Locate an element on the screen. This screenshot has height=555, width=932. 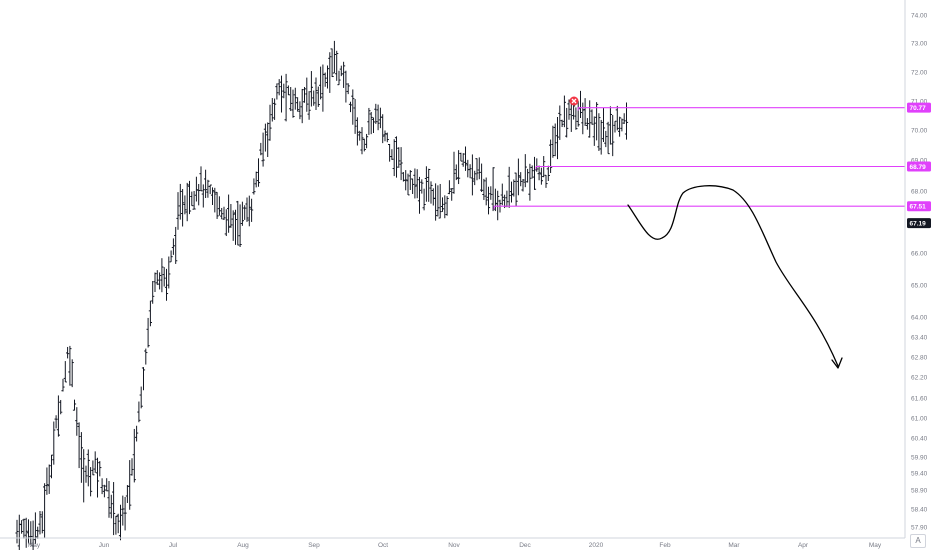
last-price-tag-label: 67.19 is located at coordinates (918, 224).